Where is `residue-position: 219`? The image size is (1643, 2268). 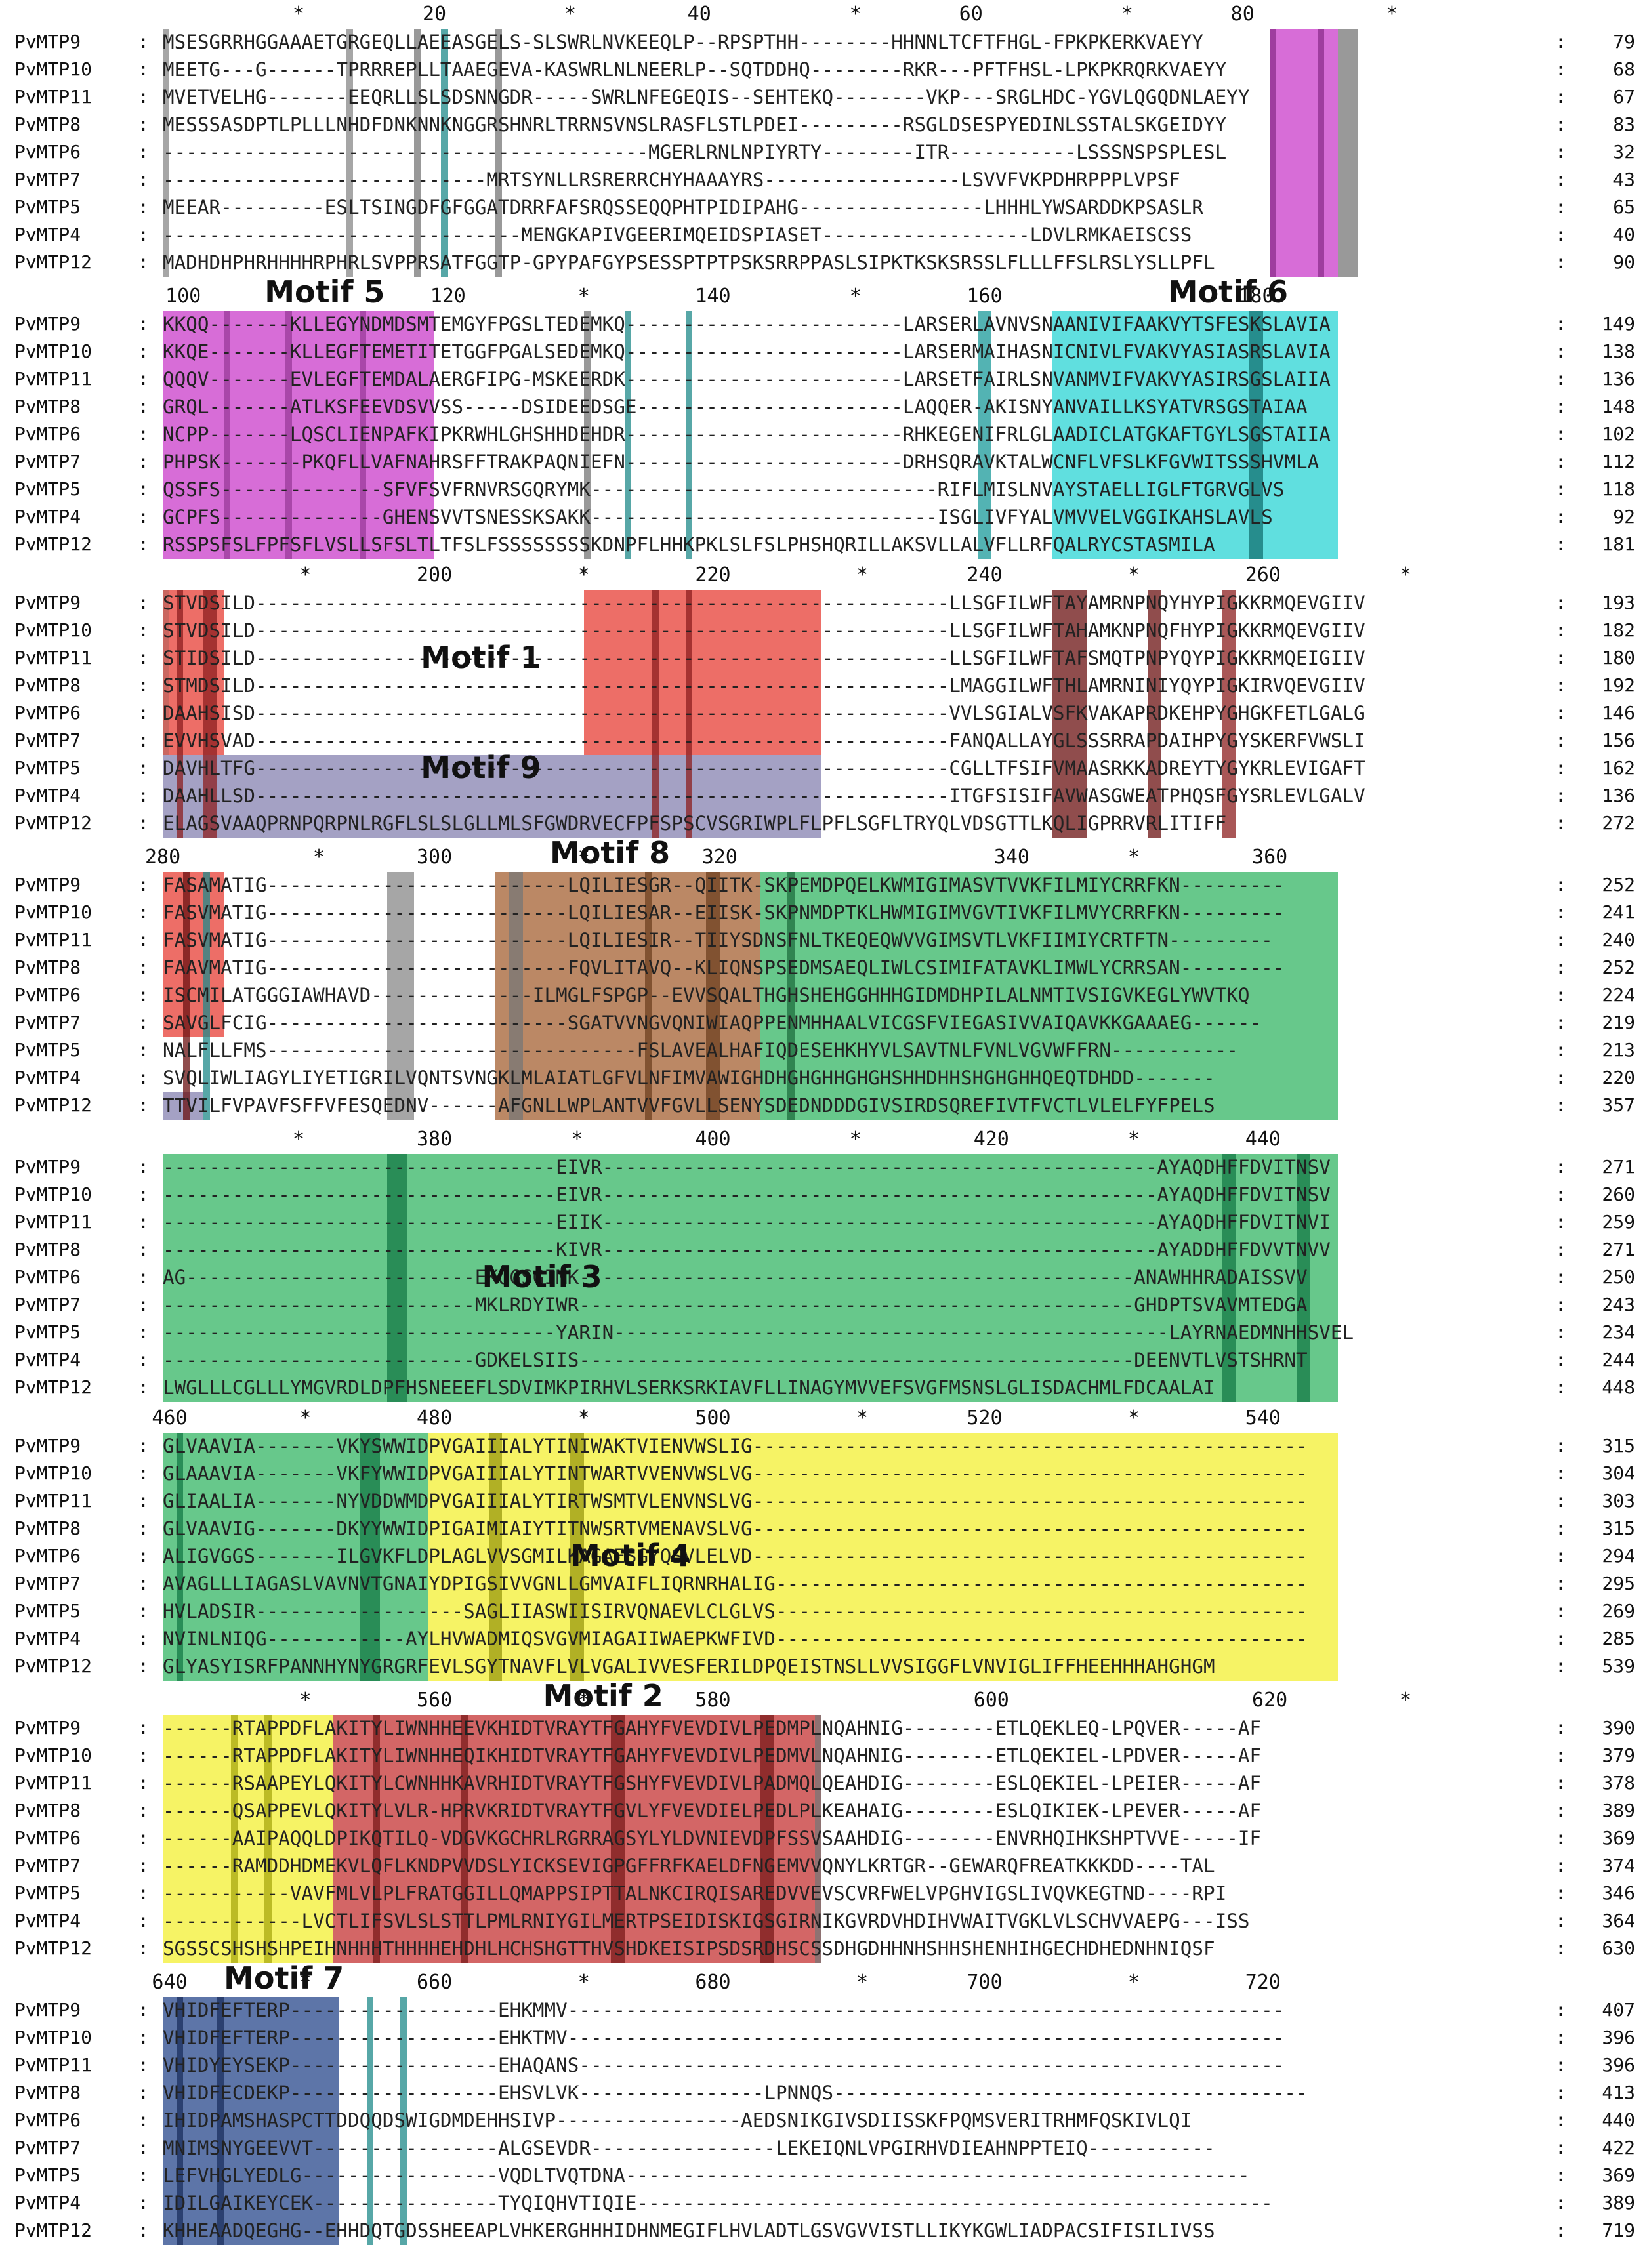 residue-position: 219 is located at coordinates (1618, 1022).